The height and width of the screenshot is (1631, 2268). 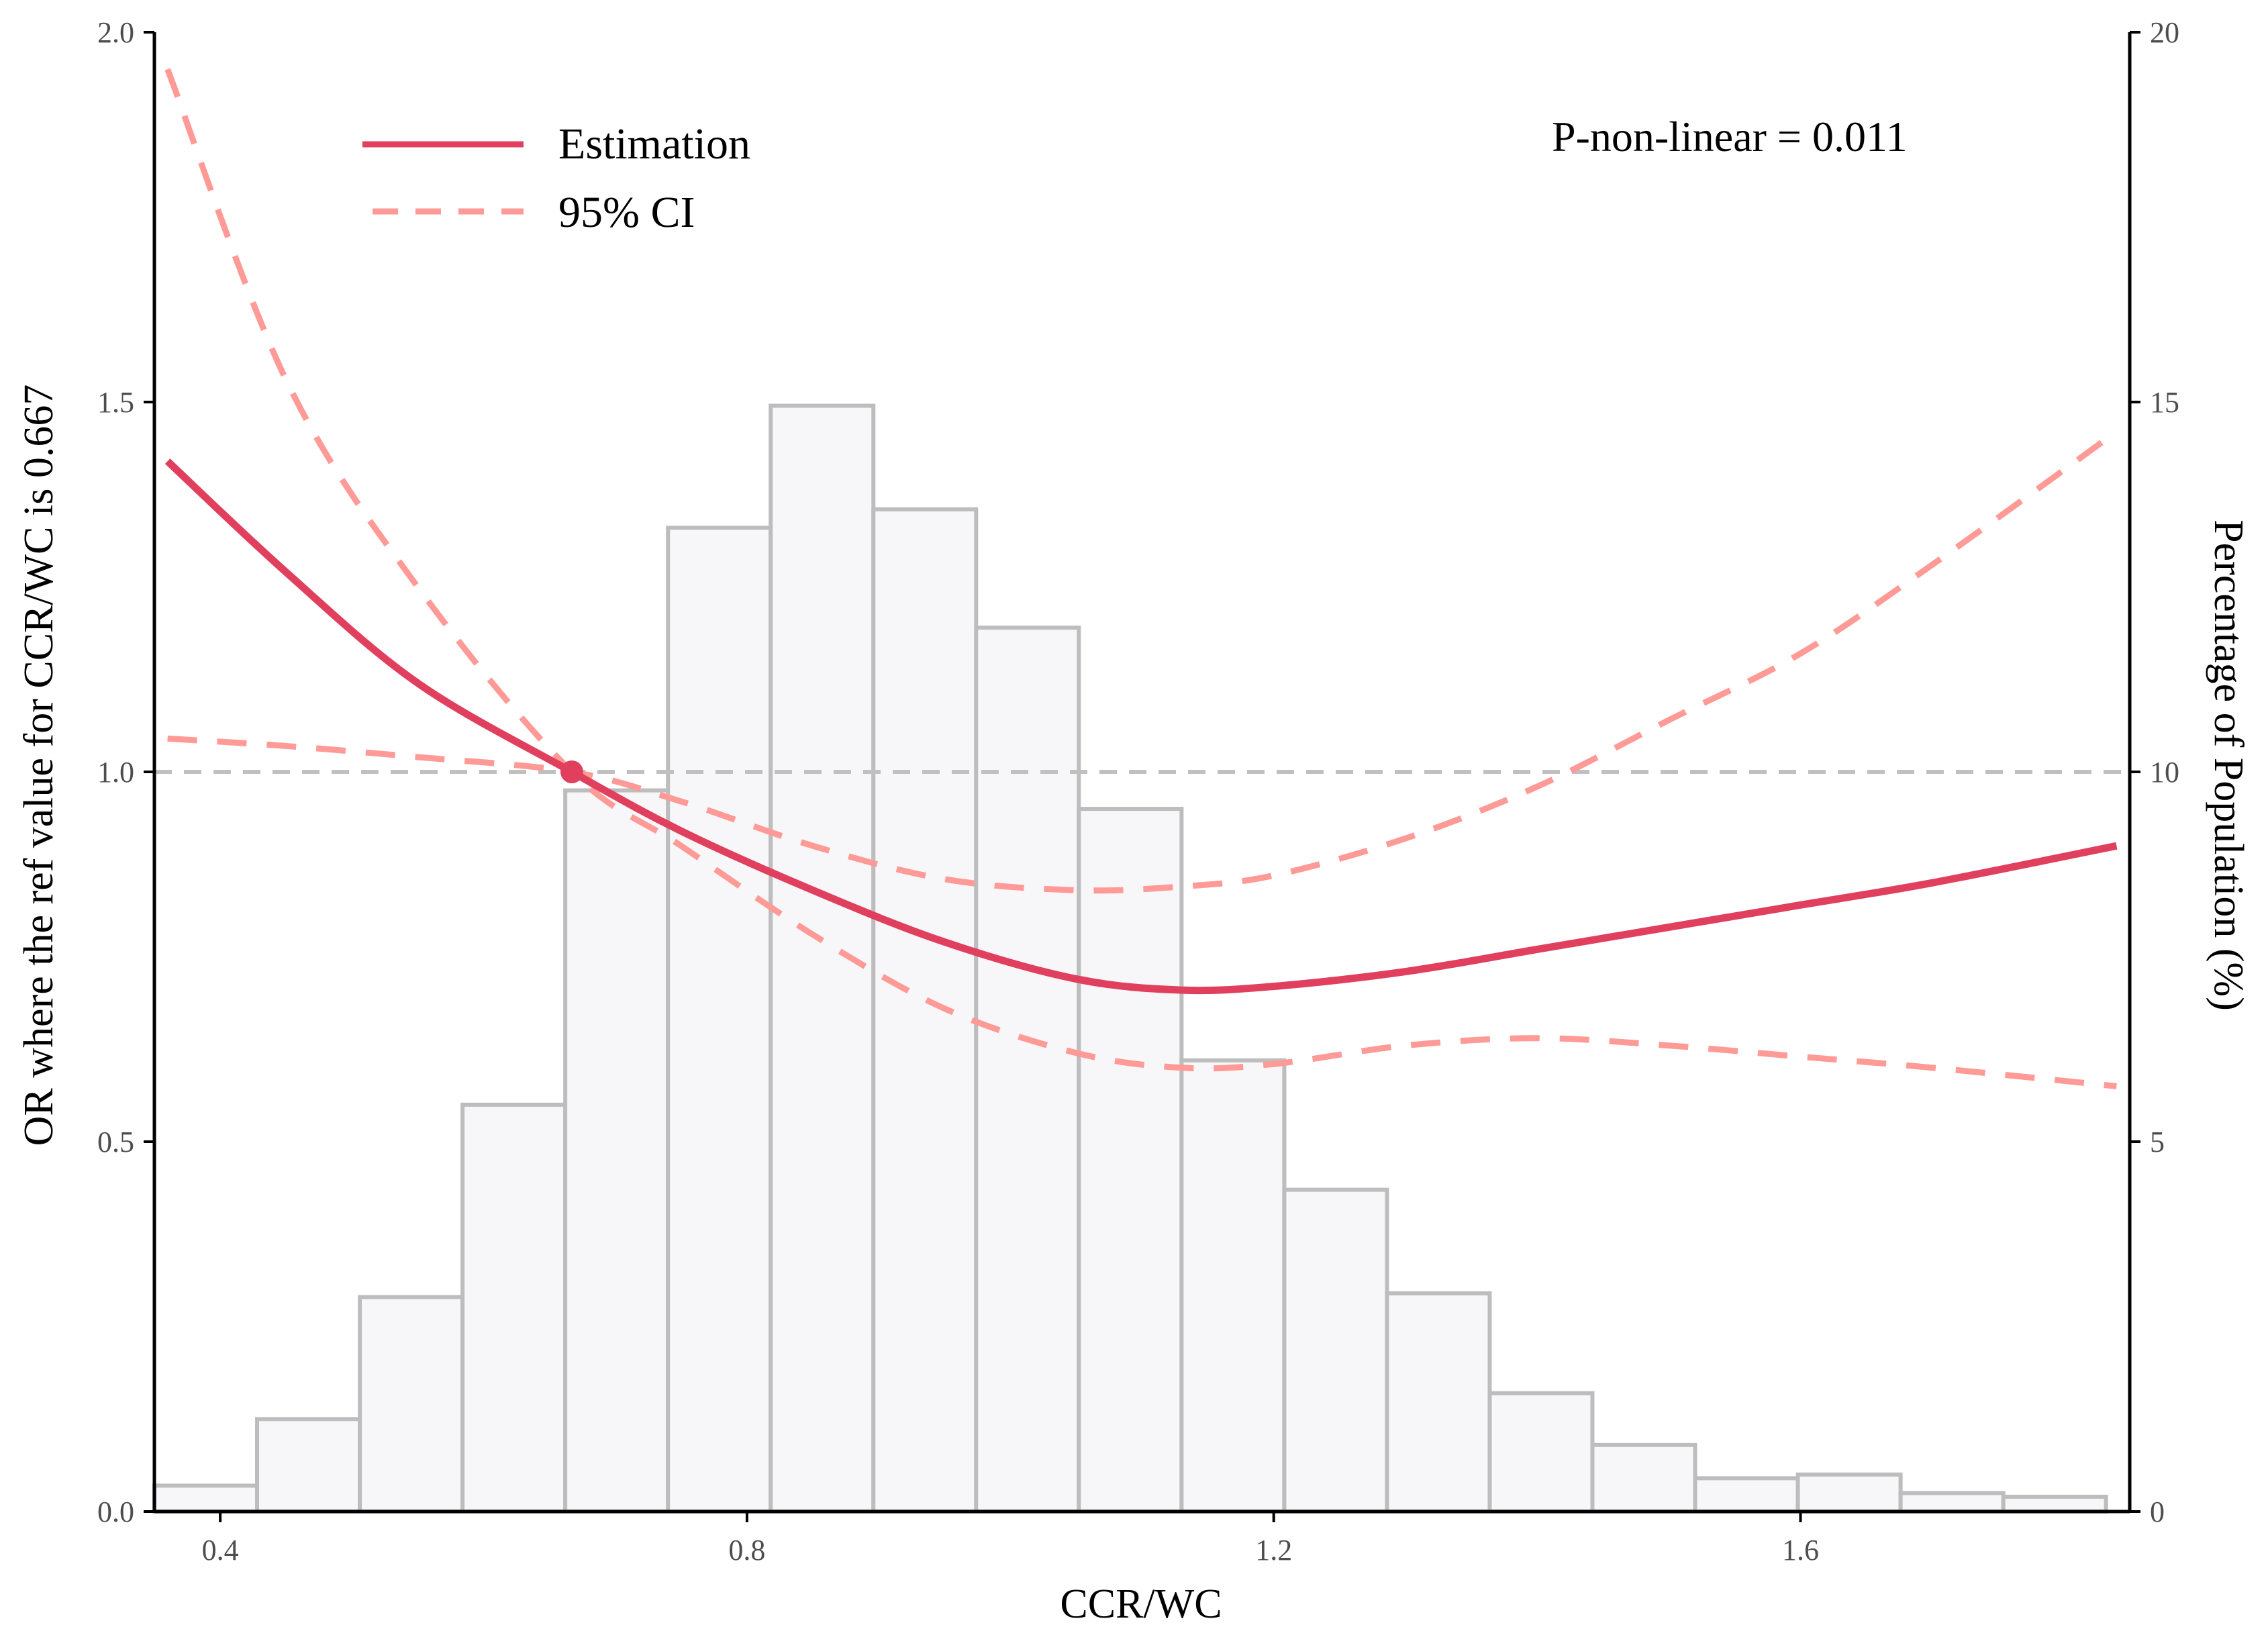 What do you see at coordinates (556, 178) in the screenshot?
I see `legend: Estimation 95% CI` at bounding box center [556, 178].